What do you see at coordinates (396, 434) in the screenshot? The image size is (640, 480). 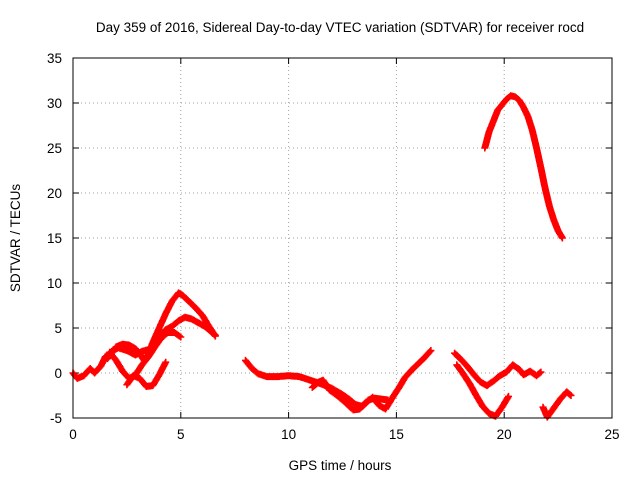 I see `x-tick-label: 15` at bounding box center [396, 434].